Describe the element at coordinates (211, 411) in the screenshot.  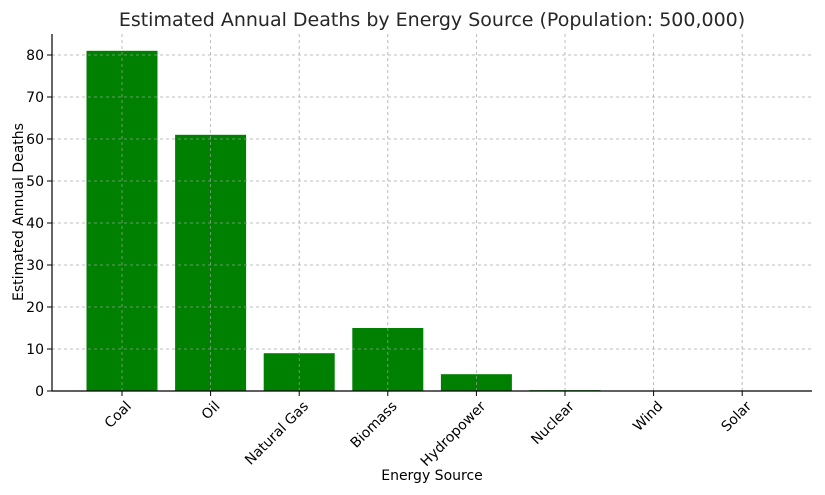
I see `x-tick-label: Oil` at that location.